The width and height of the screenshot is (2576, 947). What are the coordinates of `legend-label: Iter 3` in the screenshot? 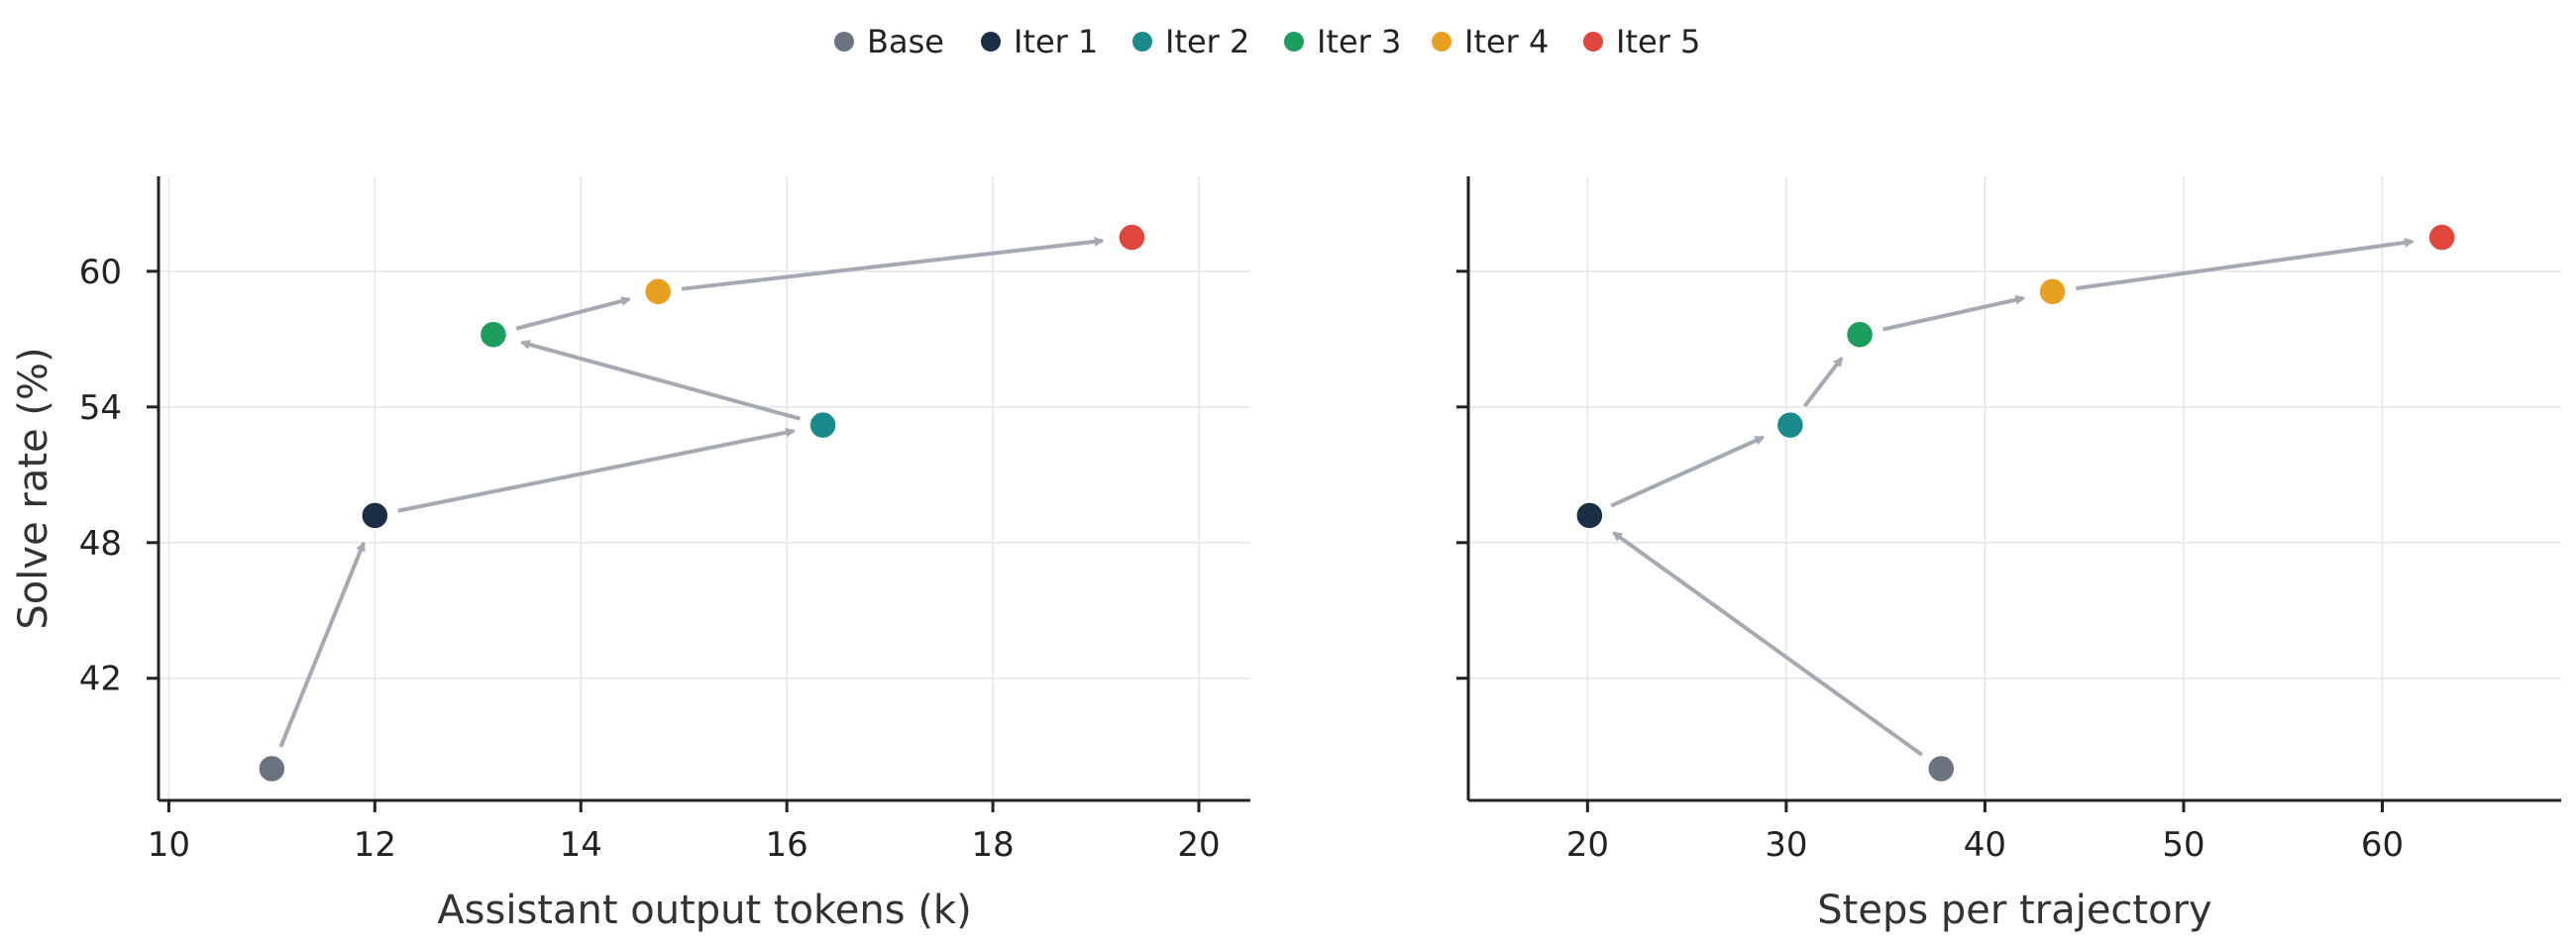 It's located at (1359, 41).